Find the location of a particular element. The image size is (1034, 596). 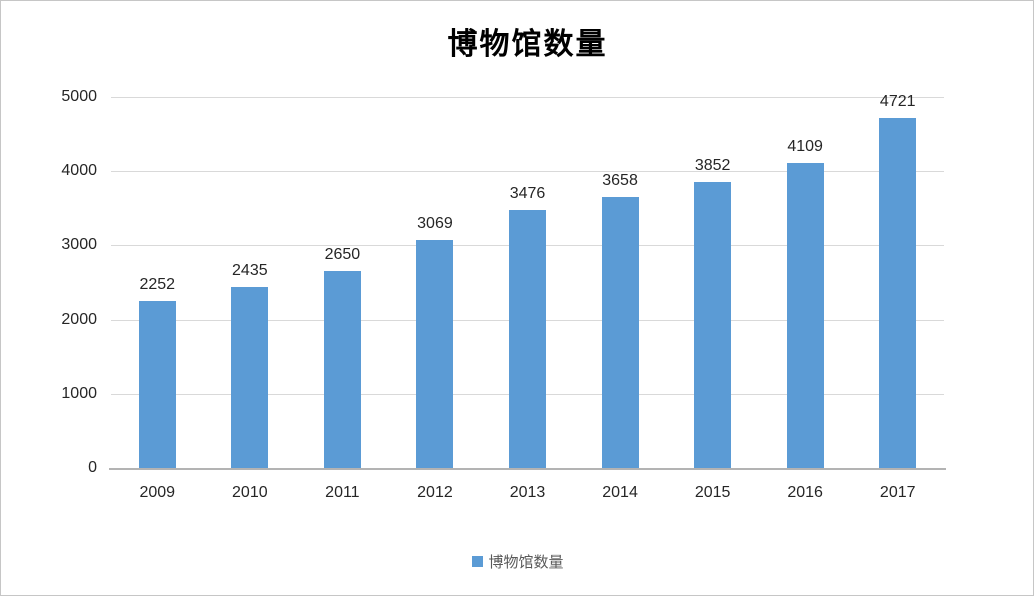

data-label-2011: 2650 is located at coordinates (342, 255).